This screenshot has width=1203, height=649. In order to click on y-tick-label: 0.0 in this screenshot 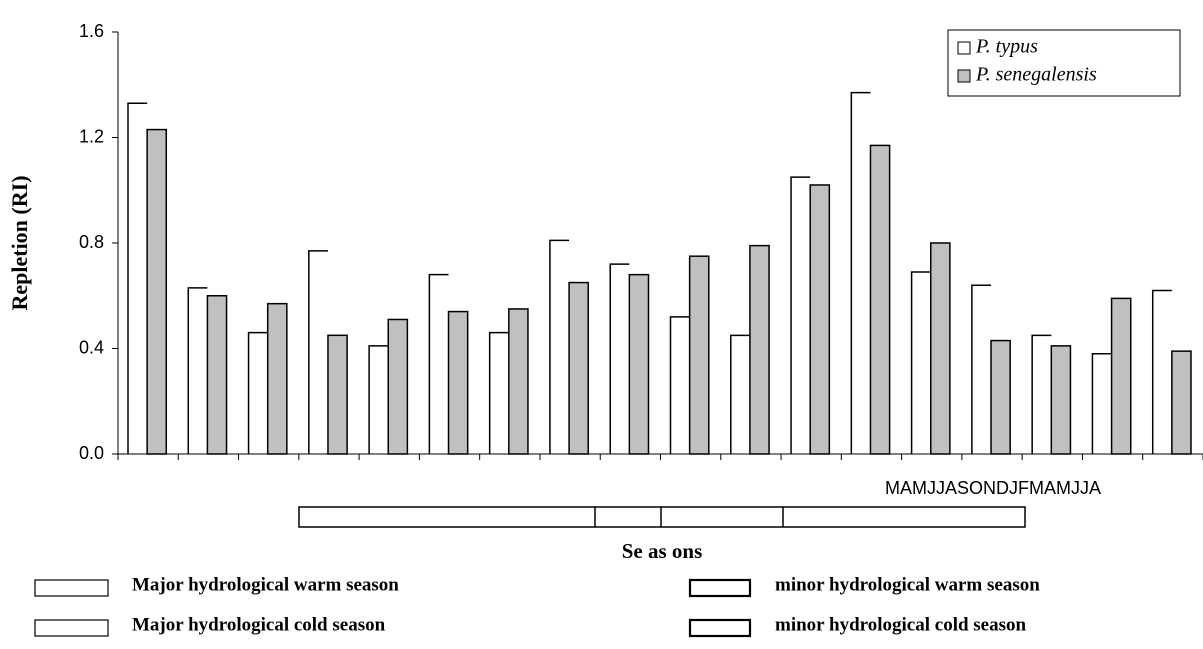, I will do `click(91, 453)`.